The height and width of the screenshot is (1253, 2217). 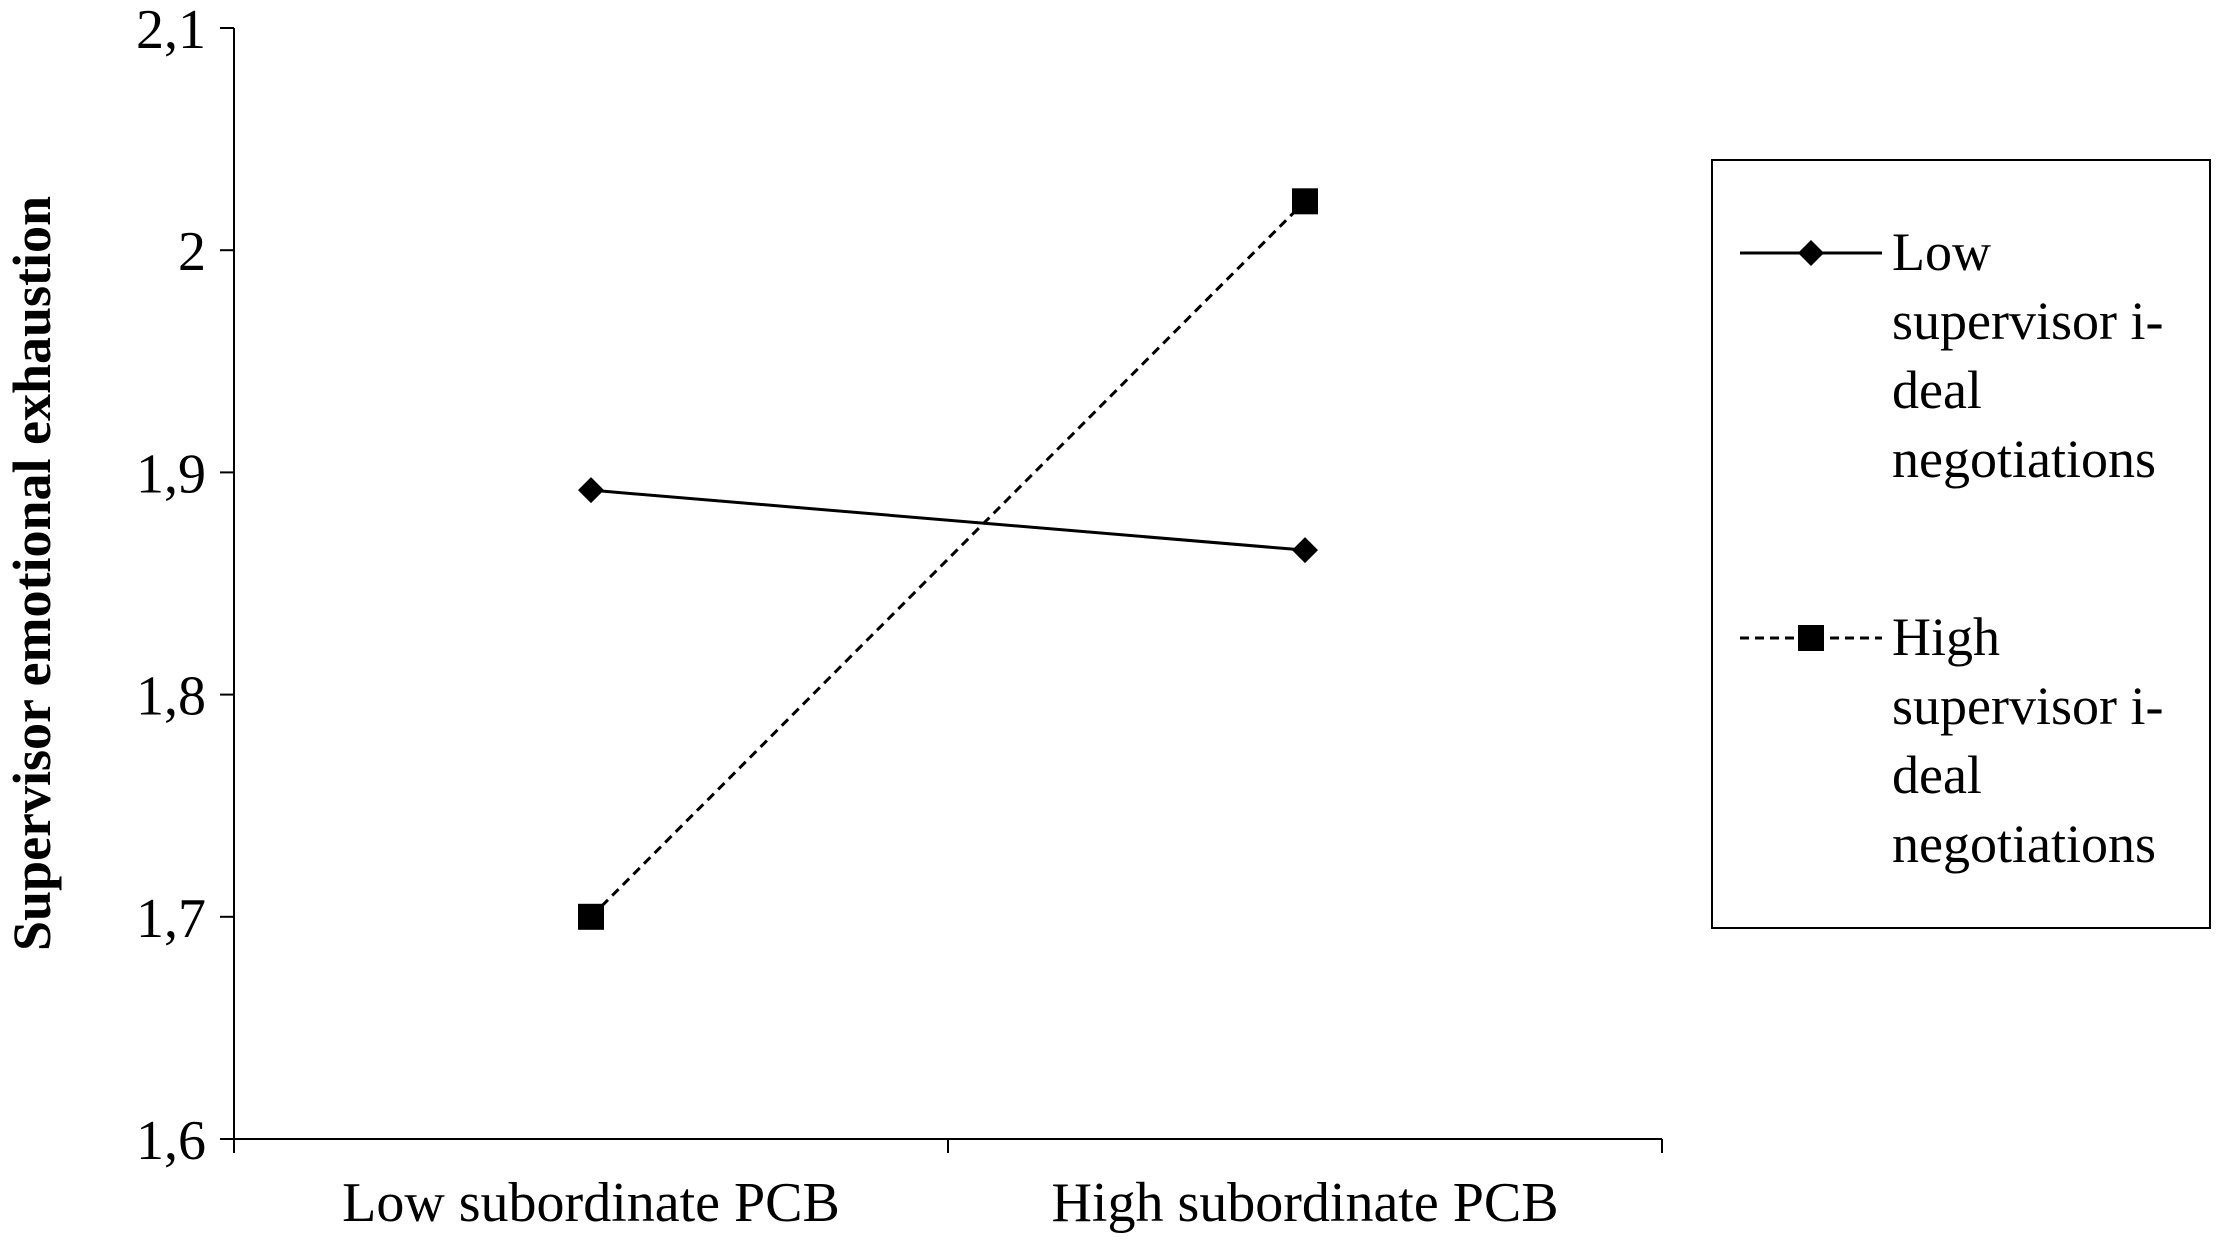 What do you see at coordinates (1951, 740) in the screenshot?
I see `legend-entry-2: High supervisor i-deal negotiations` at bounding box center [1951, 740].